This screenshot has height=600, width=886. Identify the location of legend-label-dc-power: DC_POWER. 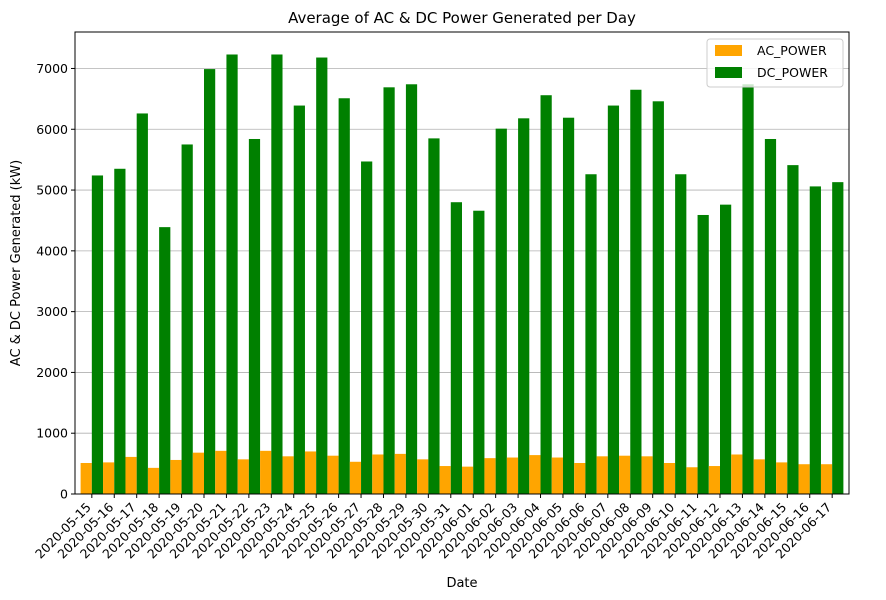
(792, 72).